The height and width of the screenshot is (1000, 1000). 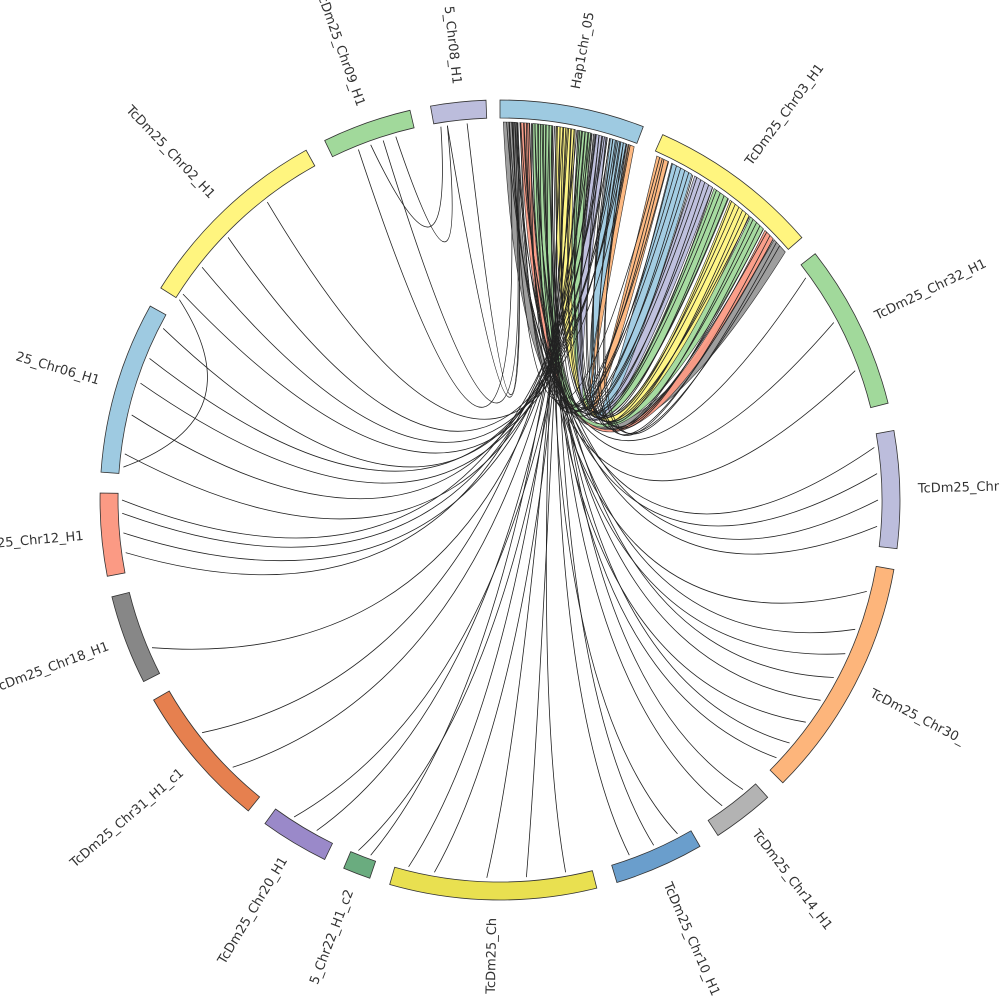 I want to click on sector-label: 25_Chr12_H1, so click(x=42, y=540).